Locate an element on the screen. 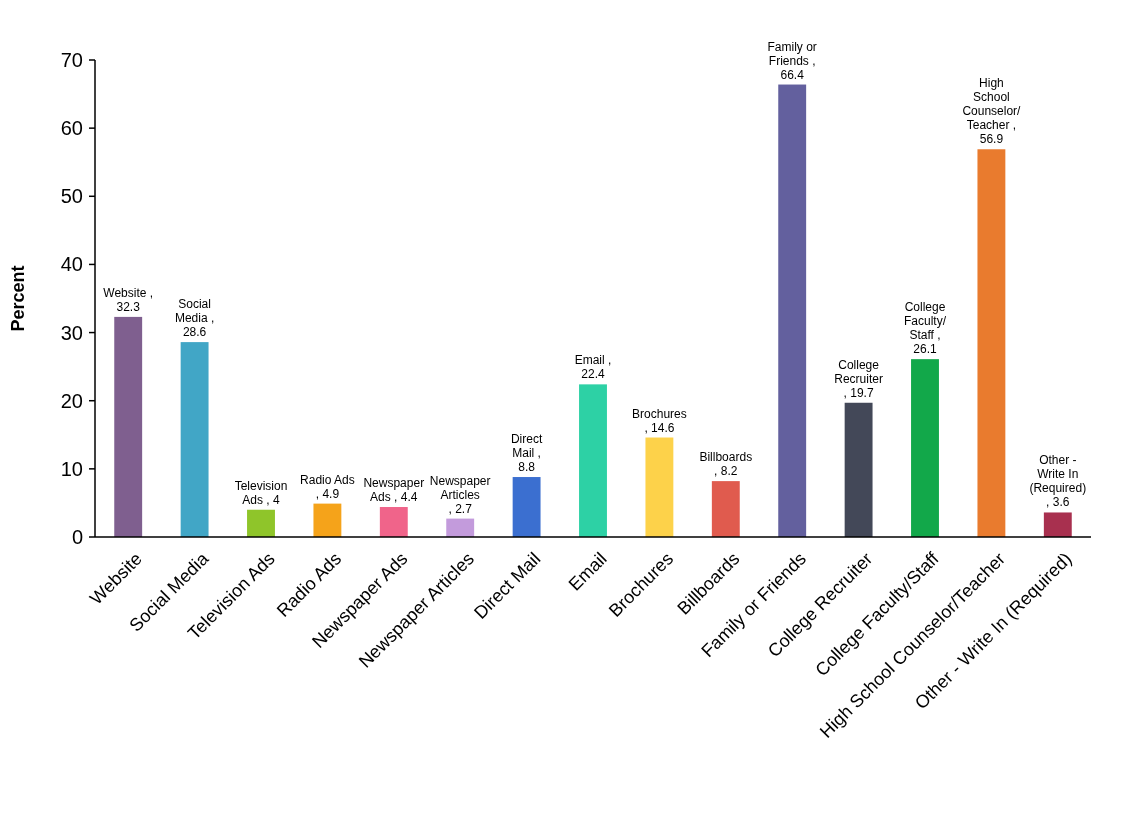  data-label: Newspaper Ads , 4.4 is located at coordinates (394, 490).